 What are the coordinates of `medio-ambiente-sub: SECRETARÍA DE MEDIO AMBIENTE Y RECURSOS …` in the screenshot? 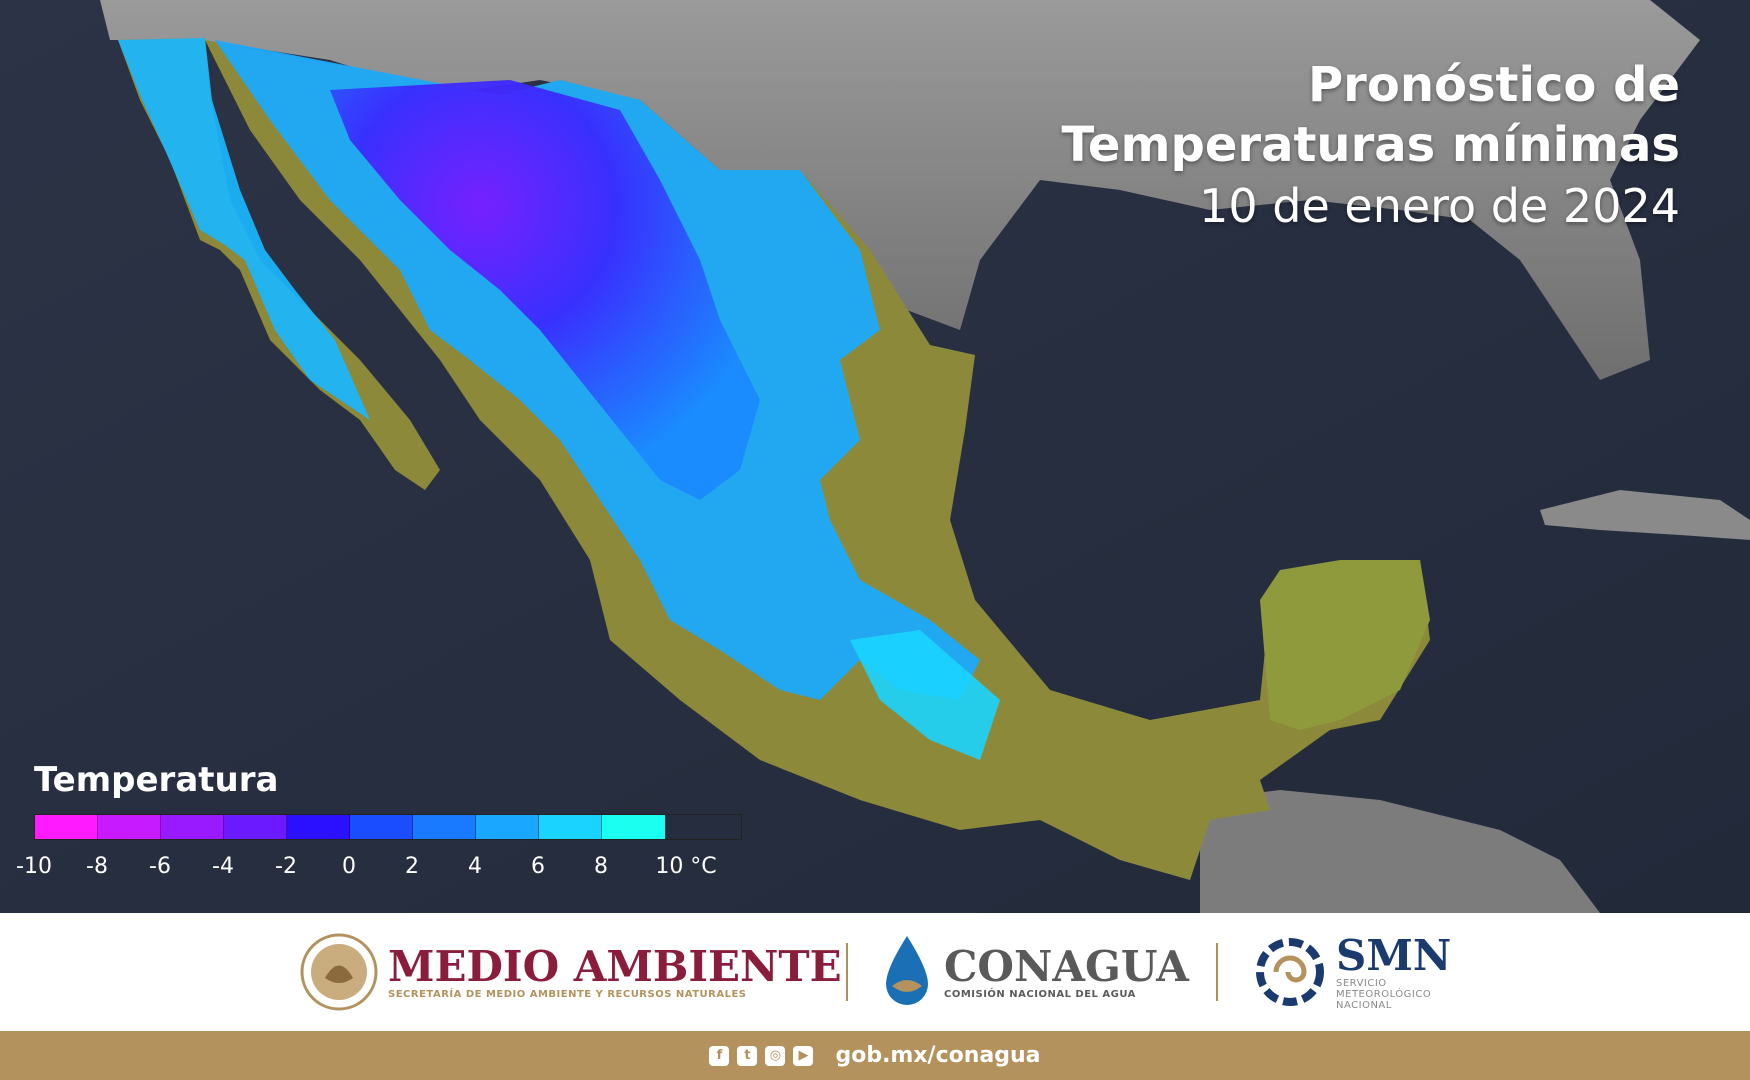 It's located at (567, 994).